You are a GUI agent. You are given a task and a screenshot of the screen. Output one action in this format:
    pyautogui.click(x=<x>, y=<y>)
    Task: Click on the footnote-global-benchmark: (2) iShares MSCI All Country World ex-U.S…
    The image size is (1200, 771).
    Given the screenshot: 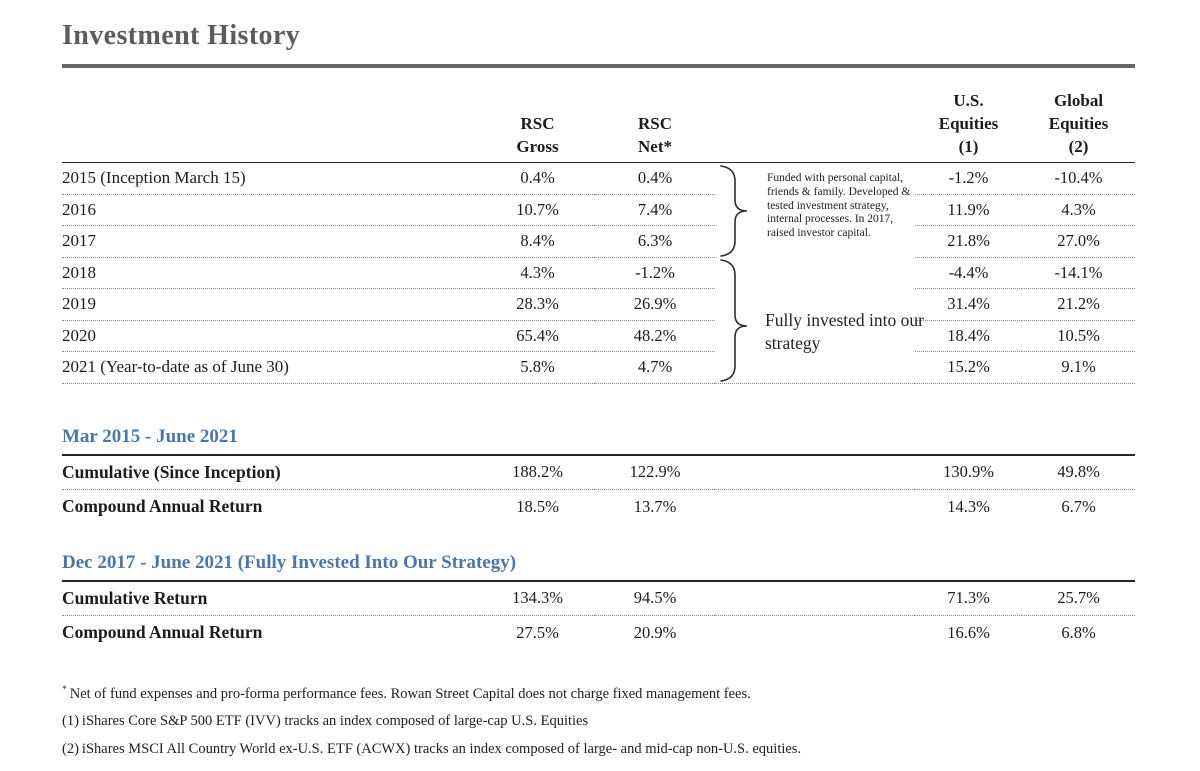 What is the action you would take?
    pyautogui.click(x=598, y=749)
    